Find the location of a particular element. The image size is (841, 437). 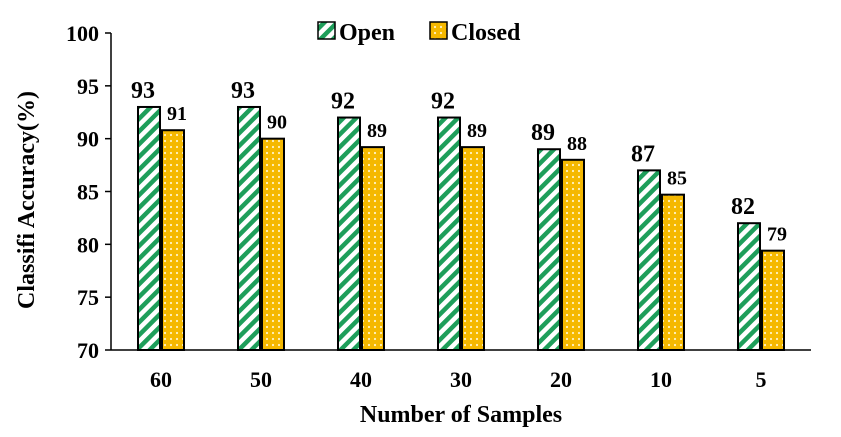

y-axis: 70 75 80 85 90 95 100 is located at coordinates (89, 192).